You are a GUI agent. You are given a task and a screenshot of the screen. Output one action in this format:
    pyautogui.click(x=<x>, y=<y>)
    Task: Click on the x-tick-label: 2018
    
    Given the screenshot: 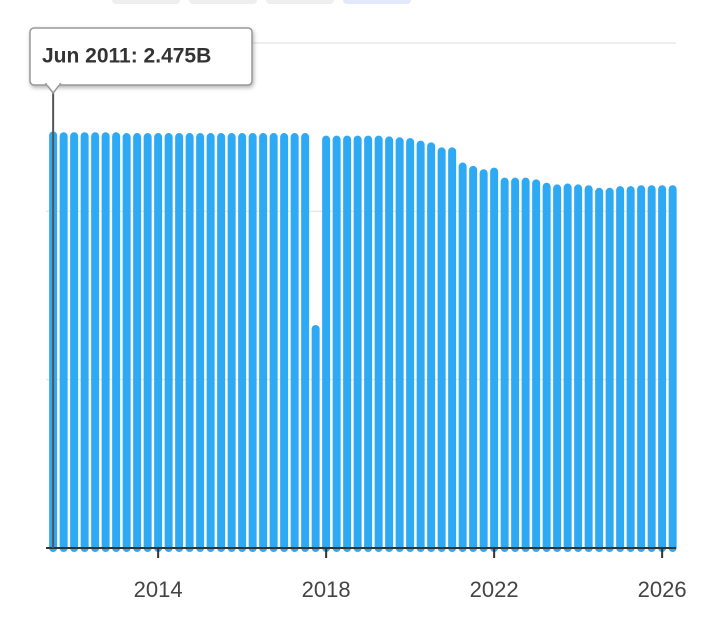 What is the action you would take?
    pyautogui.click(x=326, y=589)
    